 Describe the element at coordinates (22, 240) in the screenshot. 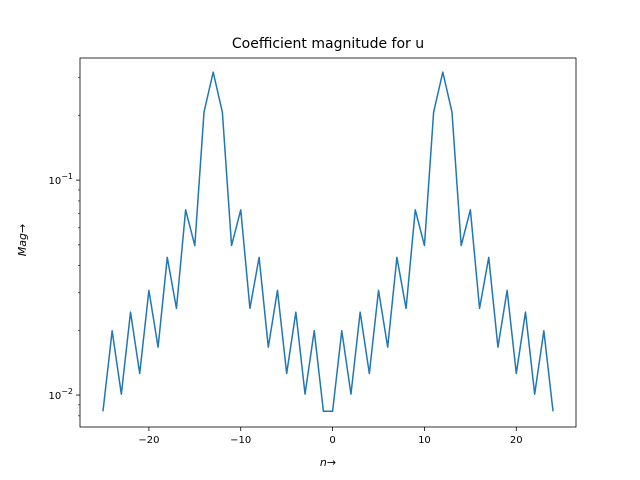

I see `y-axis-label: Mag→` at that location.